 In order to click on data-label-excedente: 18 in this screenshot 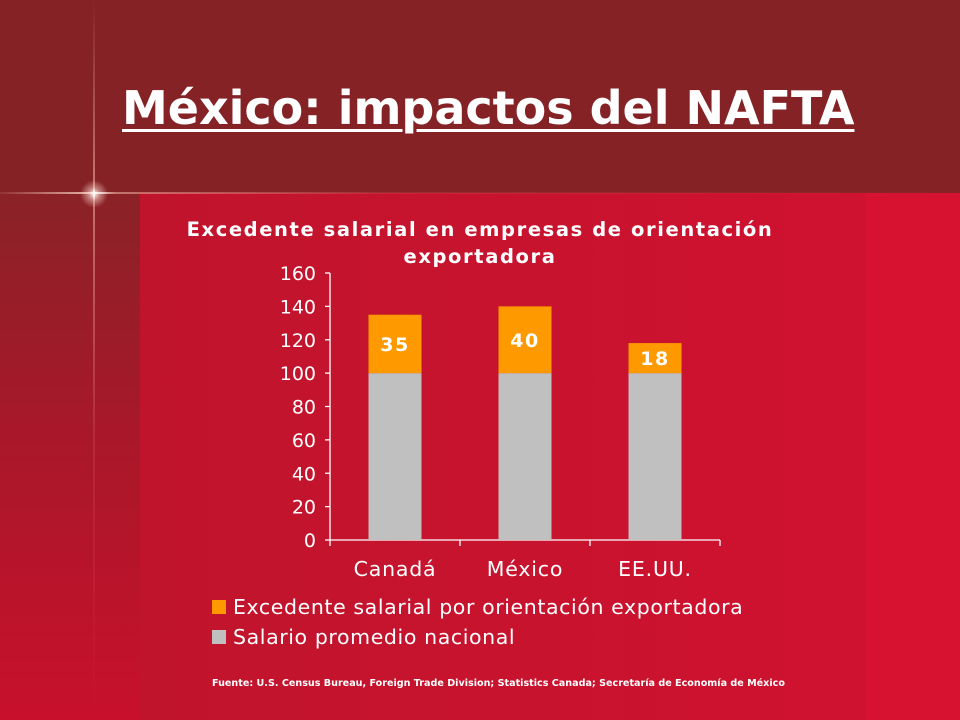, I will do `click(654, 359)`.